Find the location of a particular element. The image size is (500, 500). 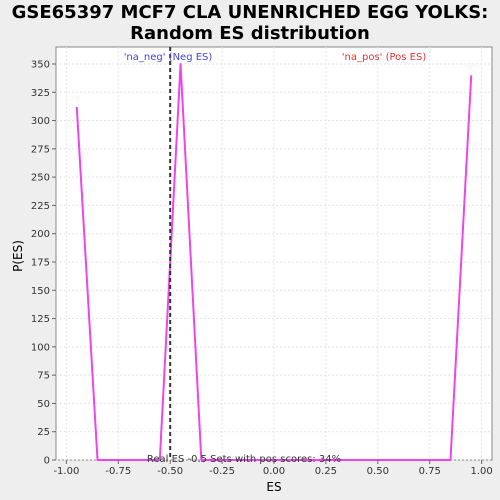

x-tick-label: 0.25 is located at coordinates (326, 471).